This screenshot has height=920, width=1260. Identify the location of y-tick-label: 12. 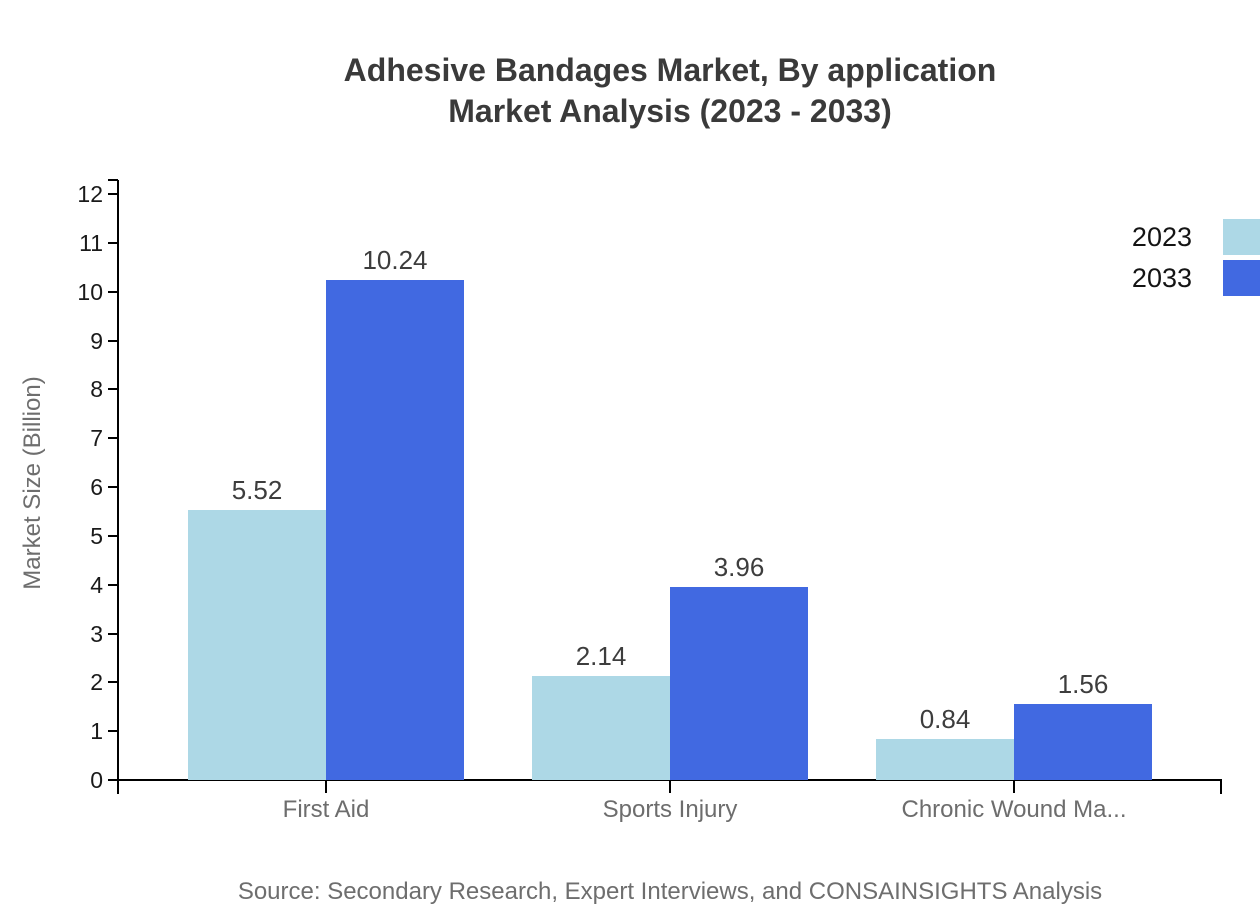
(90, 194).